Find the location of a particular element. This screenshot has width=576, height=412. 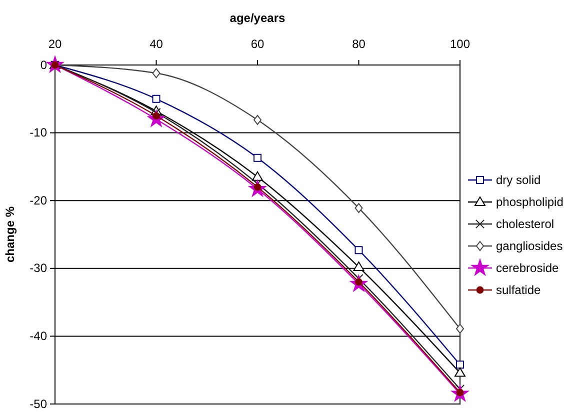

y-tick-label: 0 is located at coordinates (44, 65).